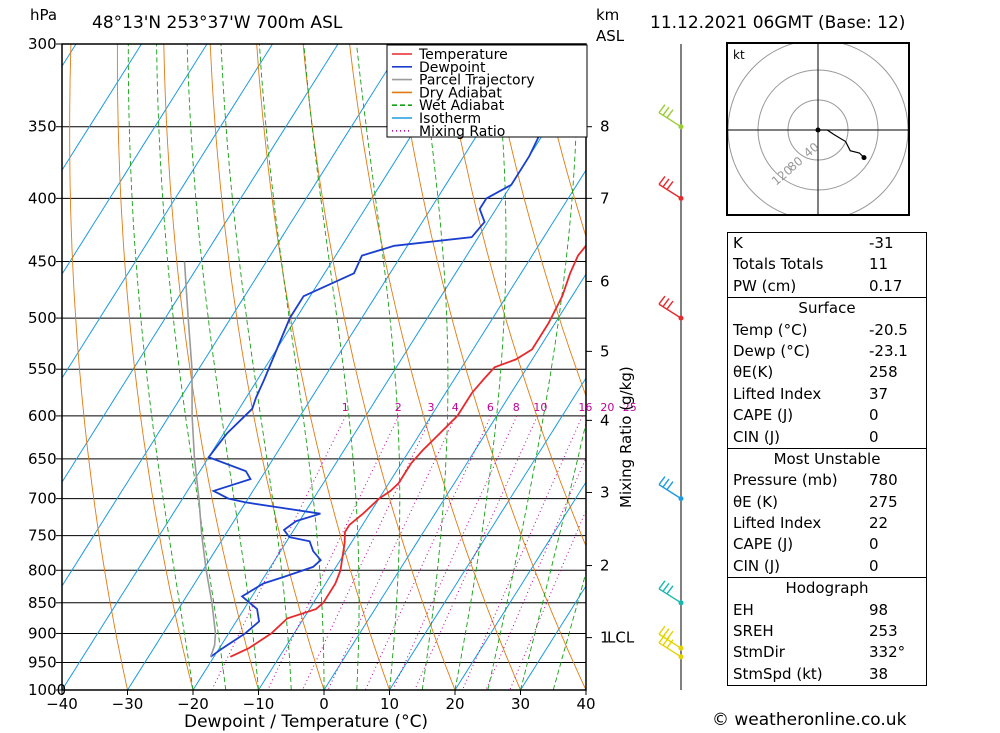 The image size is (1000, 733). I want to click on pressure-tick-label: 1000, so click(47, 690).